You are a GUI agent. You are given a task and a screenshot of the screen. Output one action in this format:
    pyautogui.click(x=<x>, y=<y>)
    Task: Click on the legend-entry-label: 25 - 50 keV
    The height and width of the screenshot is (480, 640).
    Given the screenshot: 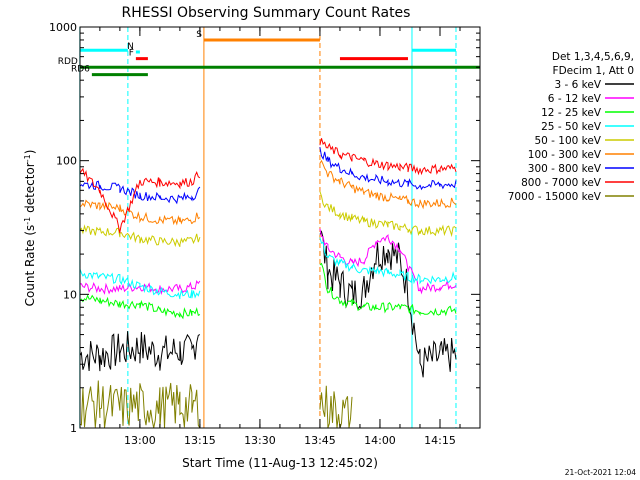 What is the action you would take?
    pyautogui.click(x=571, y=127)
    